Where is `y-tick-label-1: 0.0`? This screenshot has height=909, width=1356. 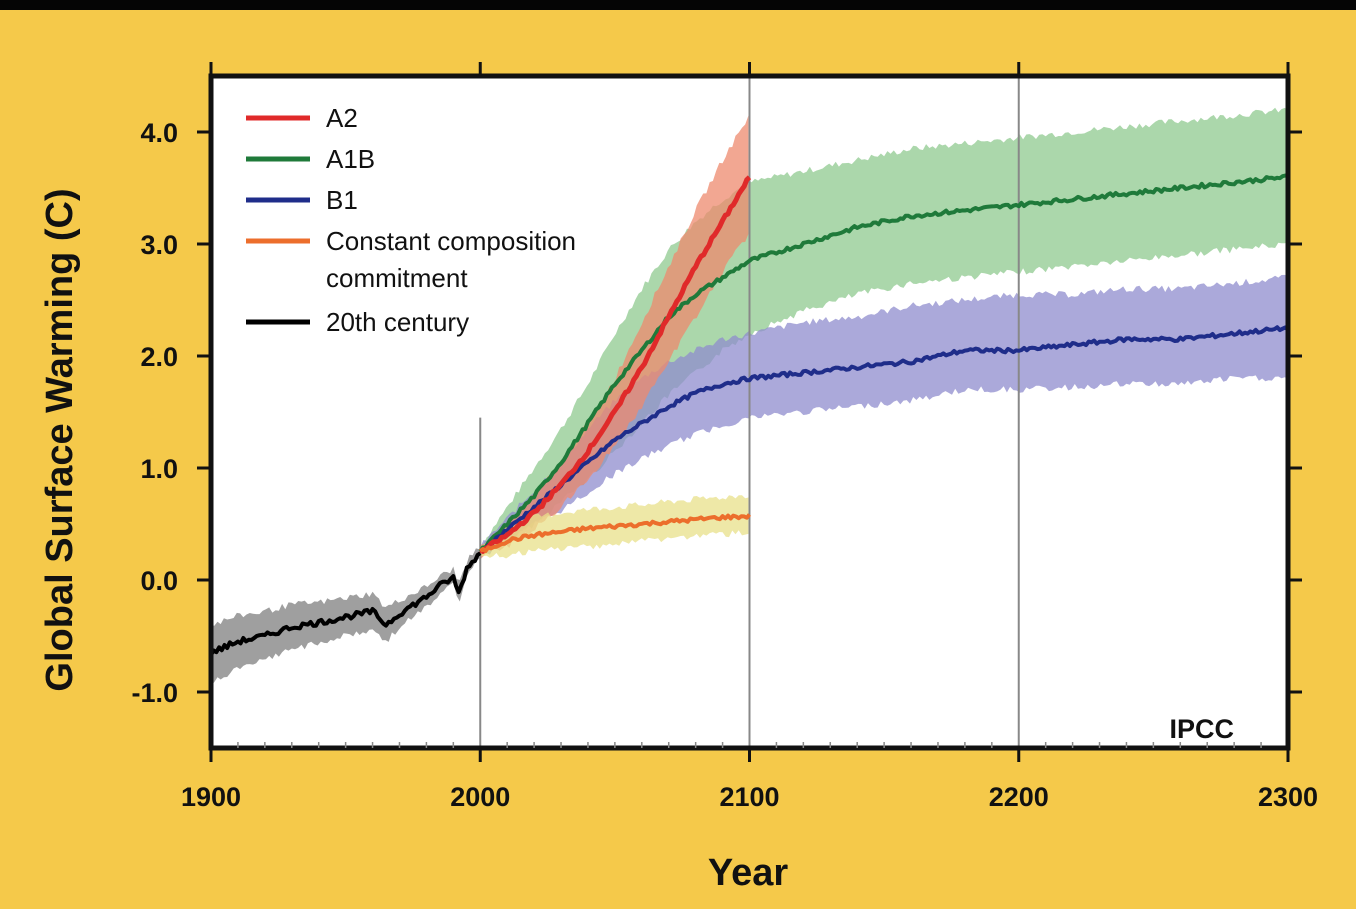
y-tick-label-1: 0.0 is located at coordinates (159, 581).